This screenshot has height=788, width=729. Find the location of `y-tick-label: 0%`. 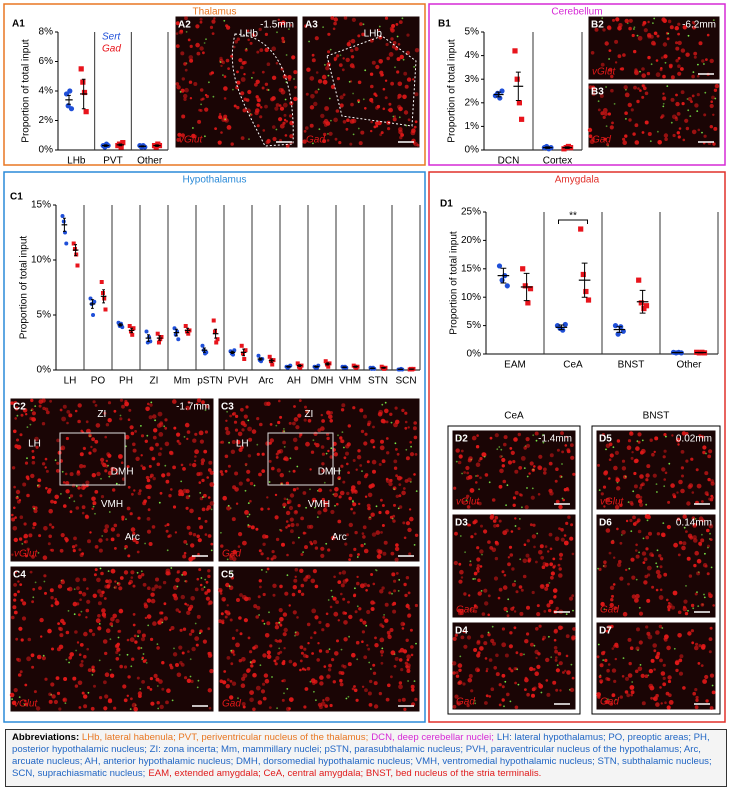

y-tick-label: 0% is located at coordinates (474, 354).